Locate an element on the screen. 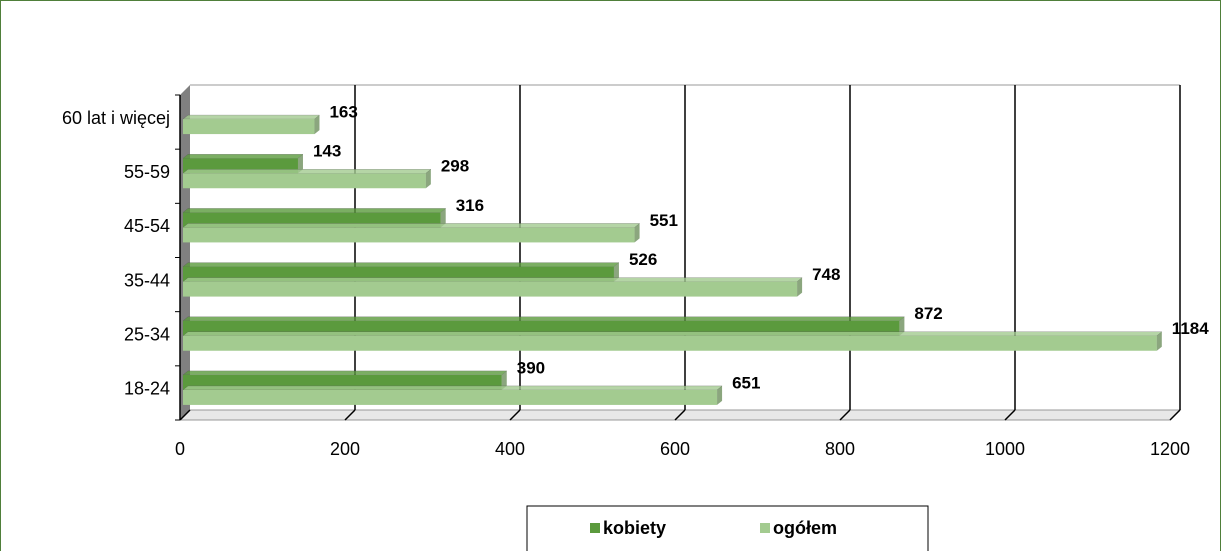 The height and width of the screenshot is (551, 1221). x-tick-label: 600 is located at coordinates (675, 449).